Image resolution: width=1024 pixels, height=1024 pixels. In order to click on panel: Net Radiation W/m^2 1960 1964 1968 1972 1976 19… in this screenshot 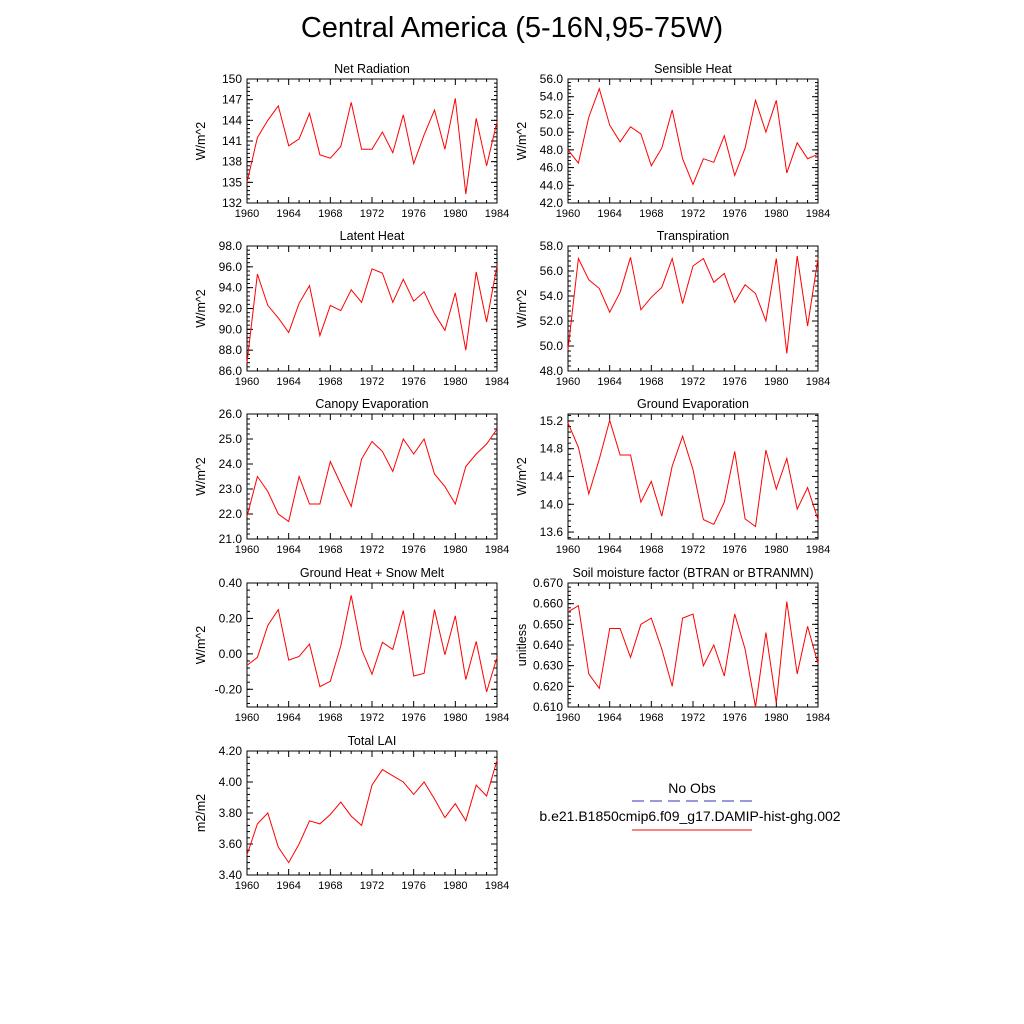, I will do `click(351, 141)`.